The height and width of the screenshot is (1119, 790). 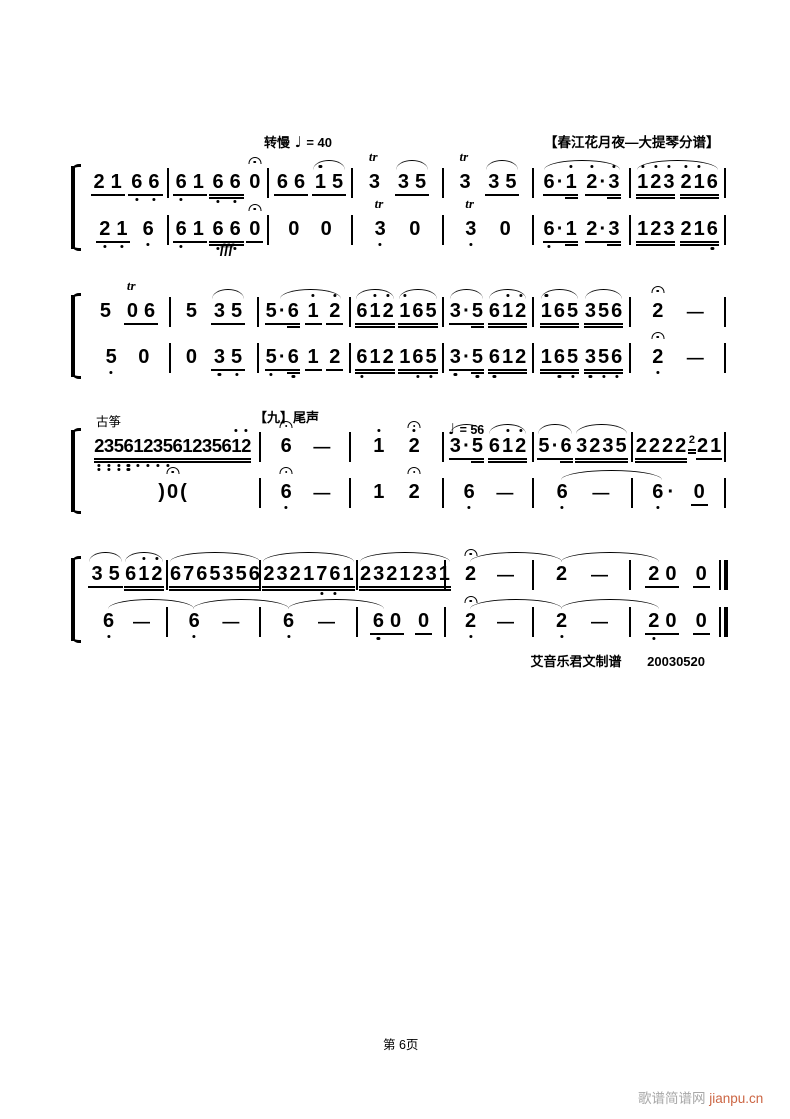 I want to click on voice-line: 3 5 6 1 2 6 7 6 5 3 5 6 2 3 2 1 7 6 1 2 3 2 1 2 3 1 2—2—2 0 0, so click(x=406, y=572).